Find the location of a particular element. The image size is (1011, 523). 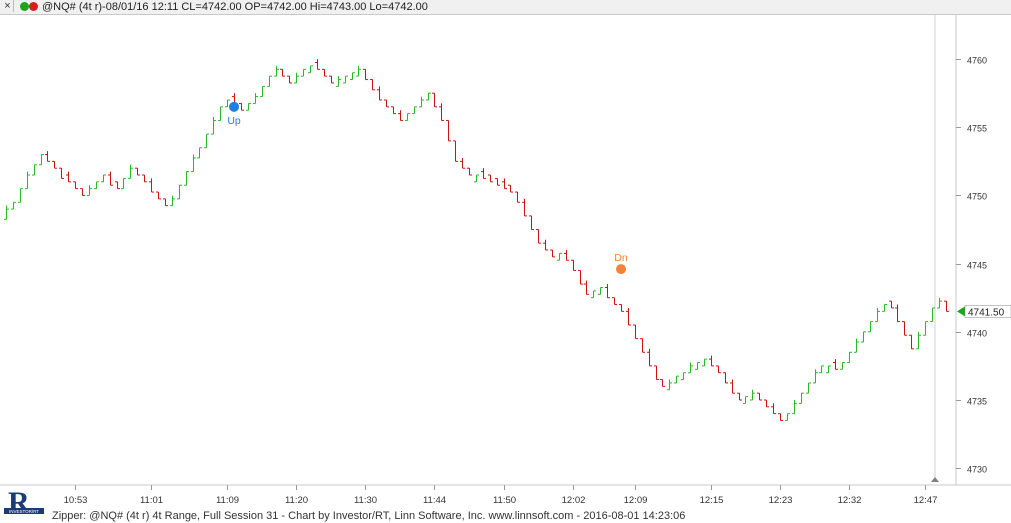

time-tick-label: 11:01 is located at coordinates (151, 500).